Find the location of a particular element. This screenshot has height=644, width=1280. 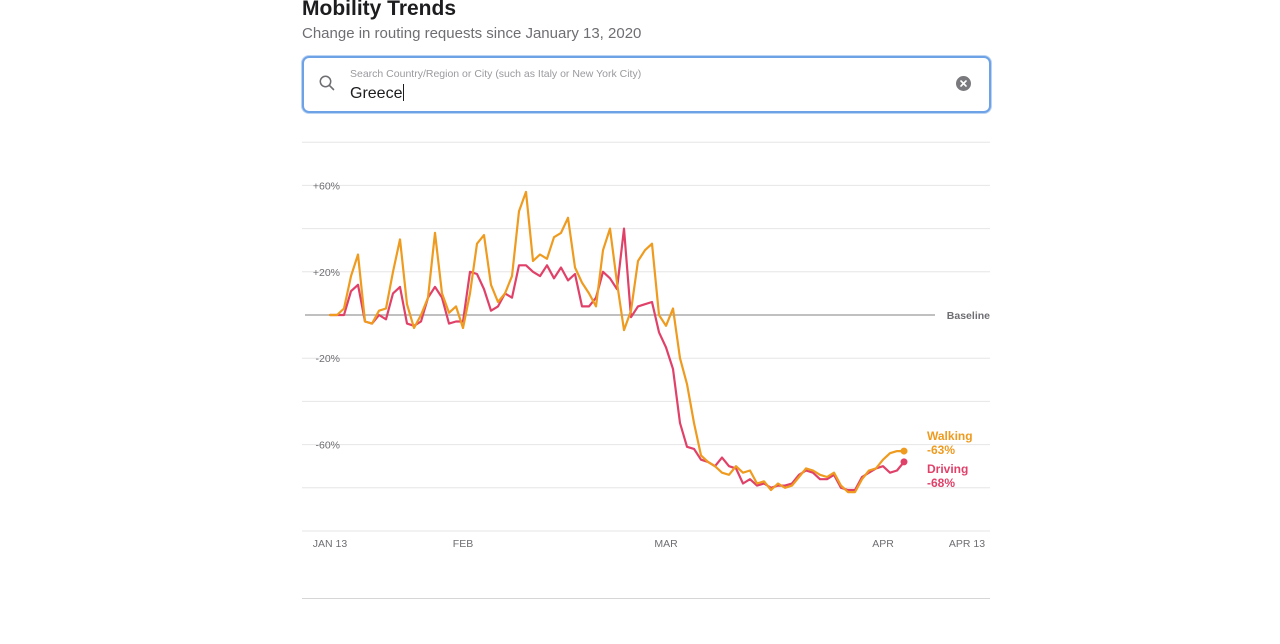

search-icon is located at coordinates (327, 83).